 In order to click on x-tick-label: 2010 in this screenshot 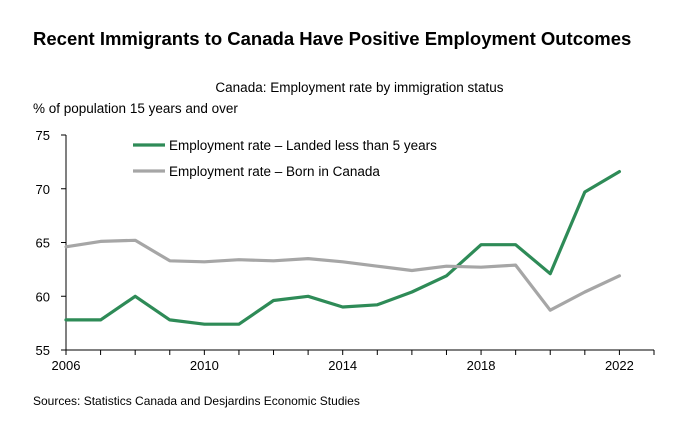, I will do `click(204, 365)`.